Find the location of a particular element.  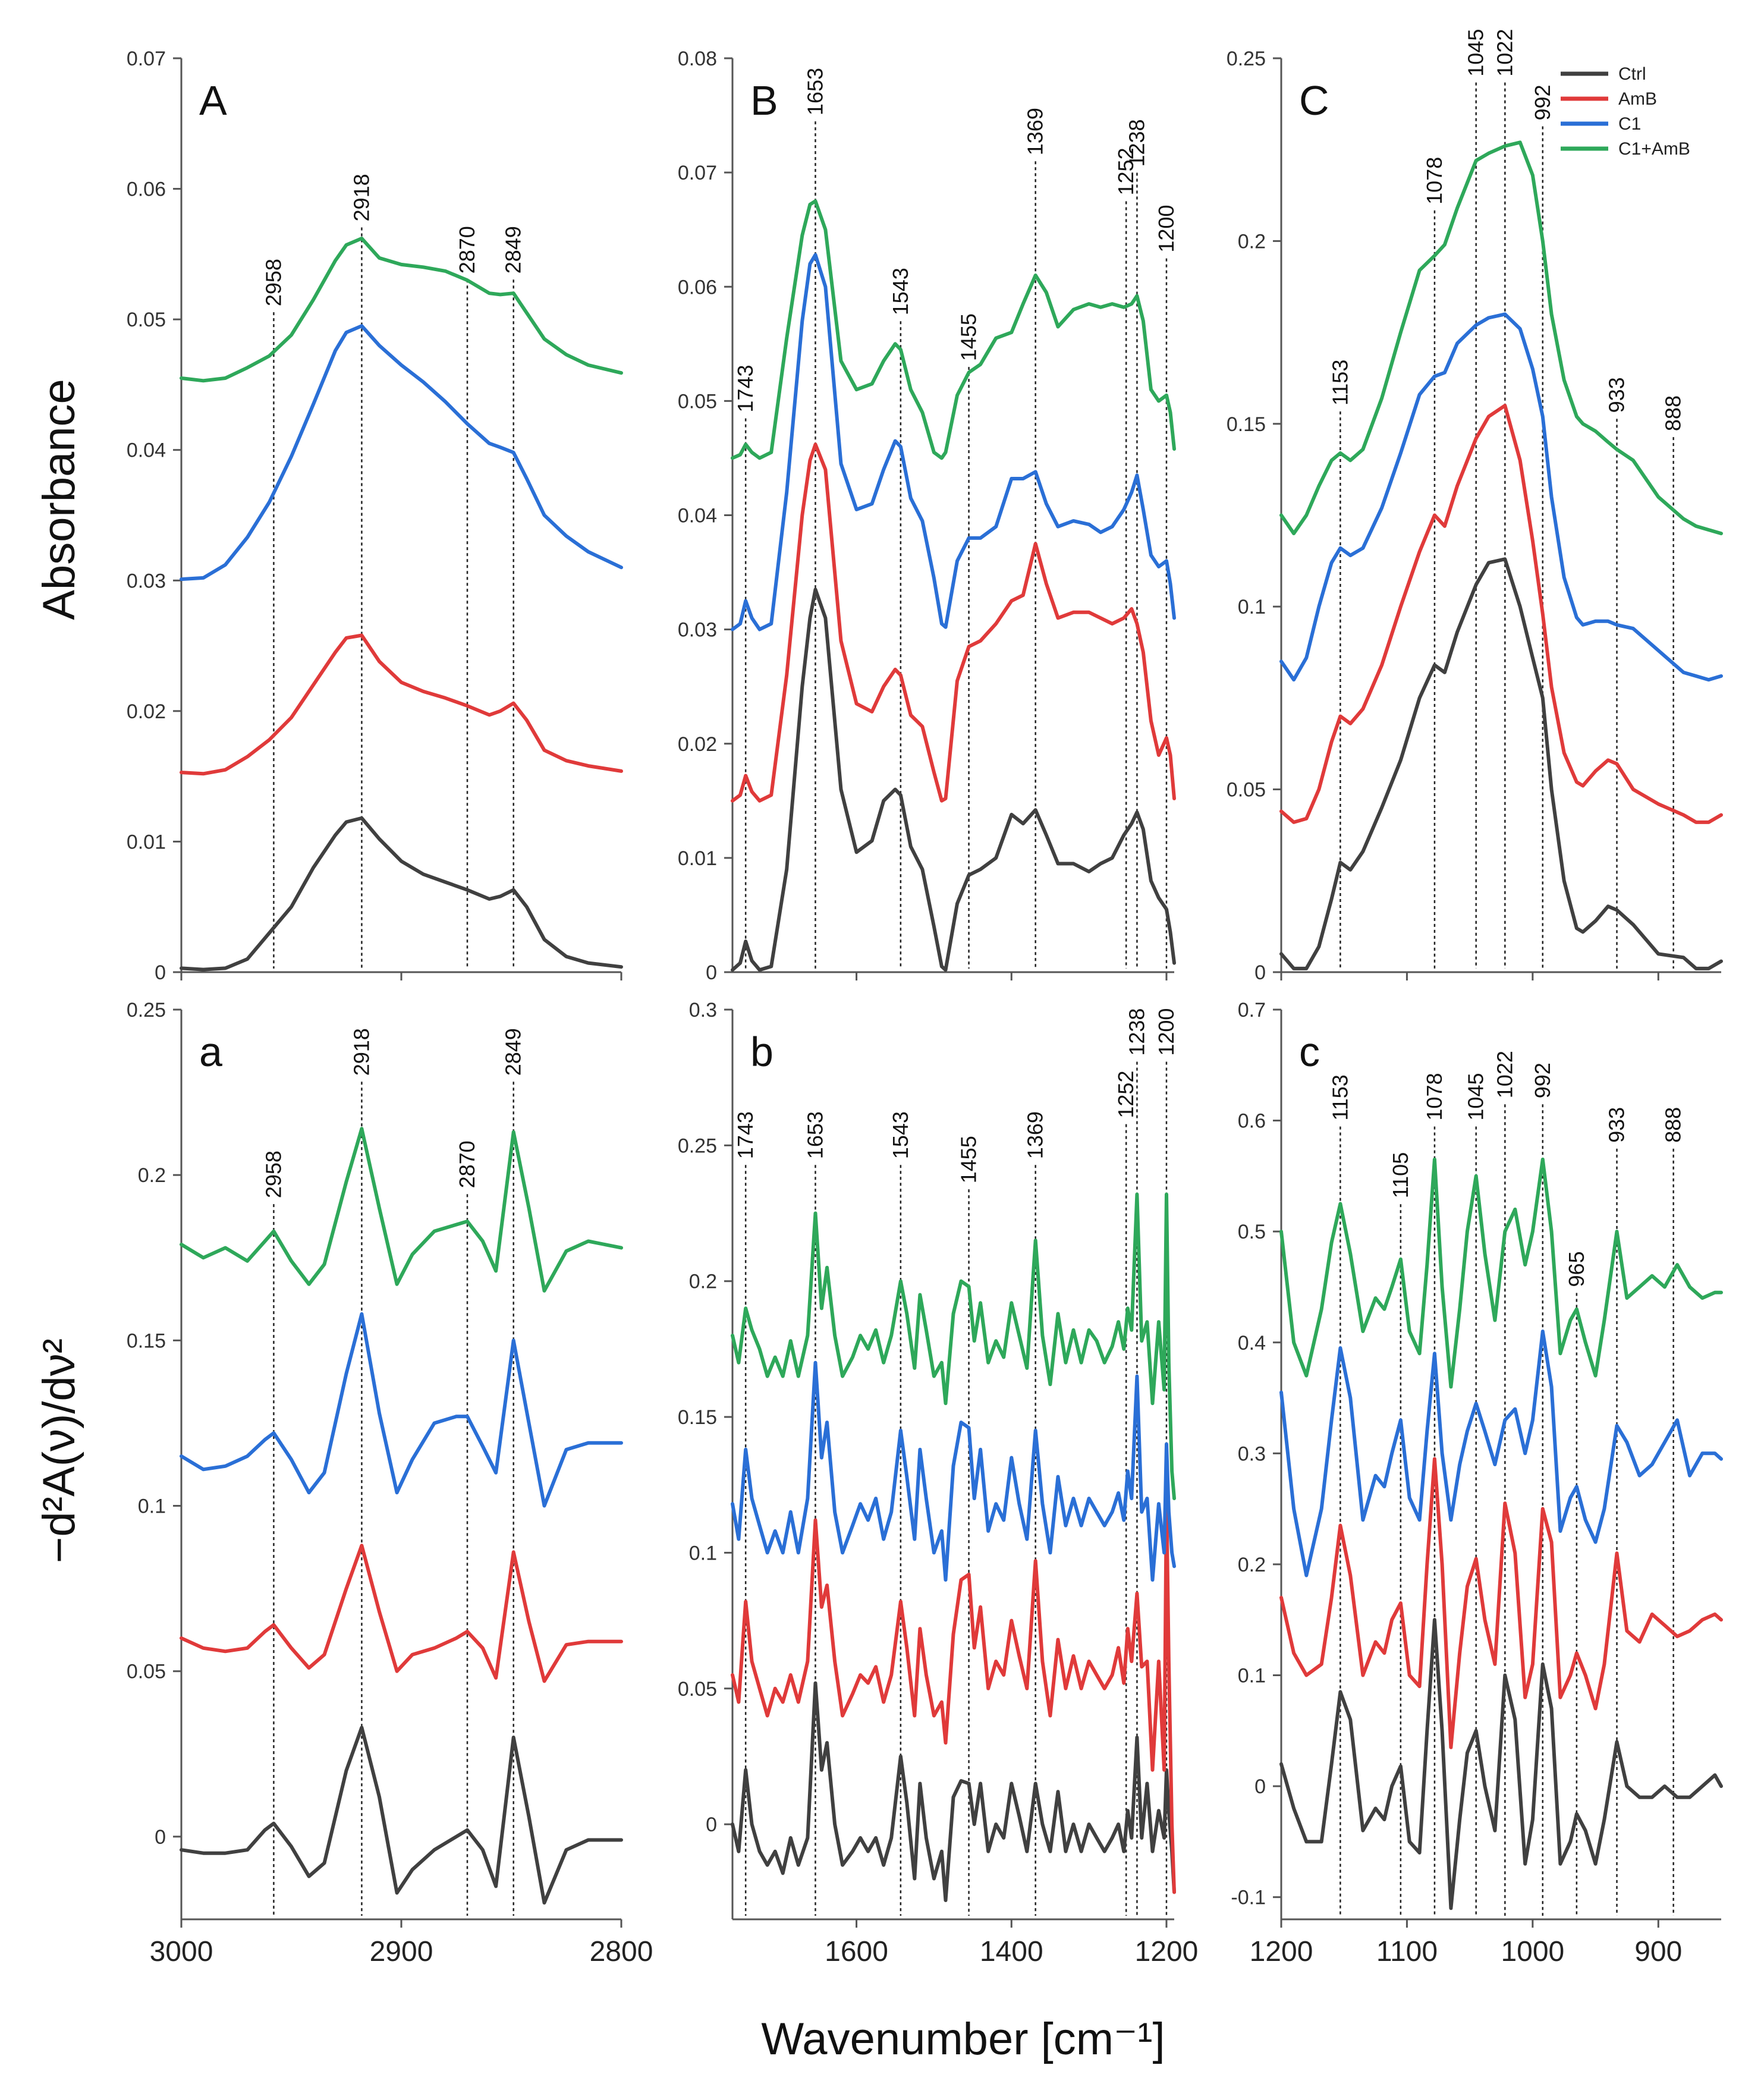

y-tick-label-c: 0.5 is located at coordinates (1252, 1232).